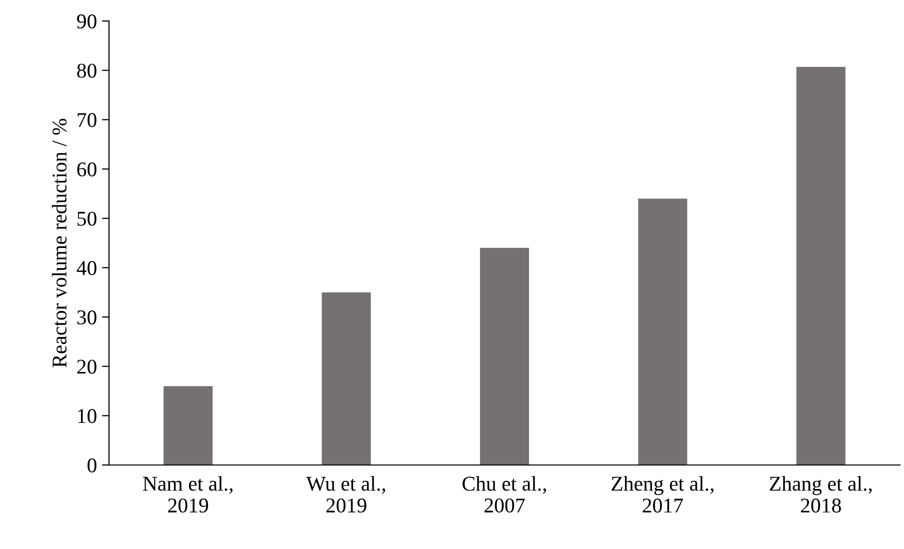 The width and height of the screenshot is (904, 549). I want to click on x-tick-label: Zheng et al., 2017, so click(663, 494).